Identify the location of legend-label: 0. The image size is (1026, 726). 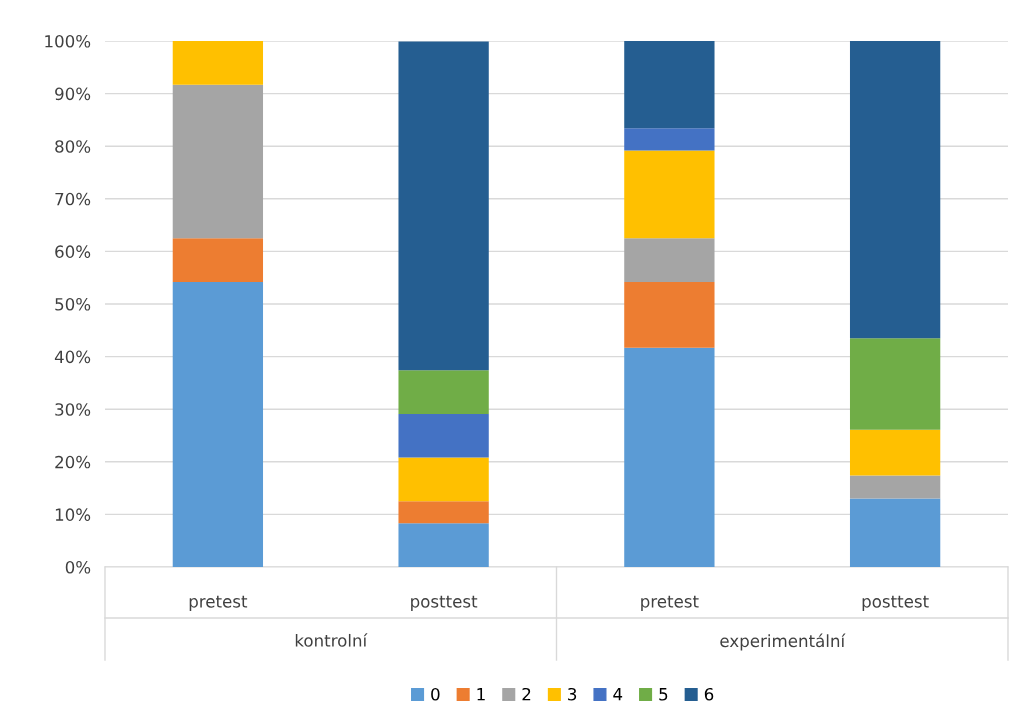
(435, 694).